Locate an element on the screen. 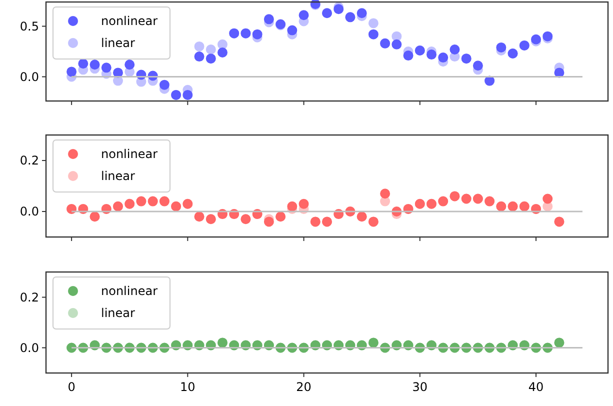 The height and width of the screenshot is (406, 613). x-tick-label: 20 is located at coordinates (304, 387).